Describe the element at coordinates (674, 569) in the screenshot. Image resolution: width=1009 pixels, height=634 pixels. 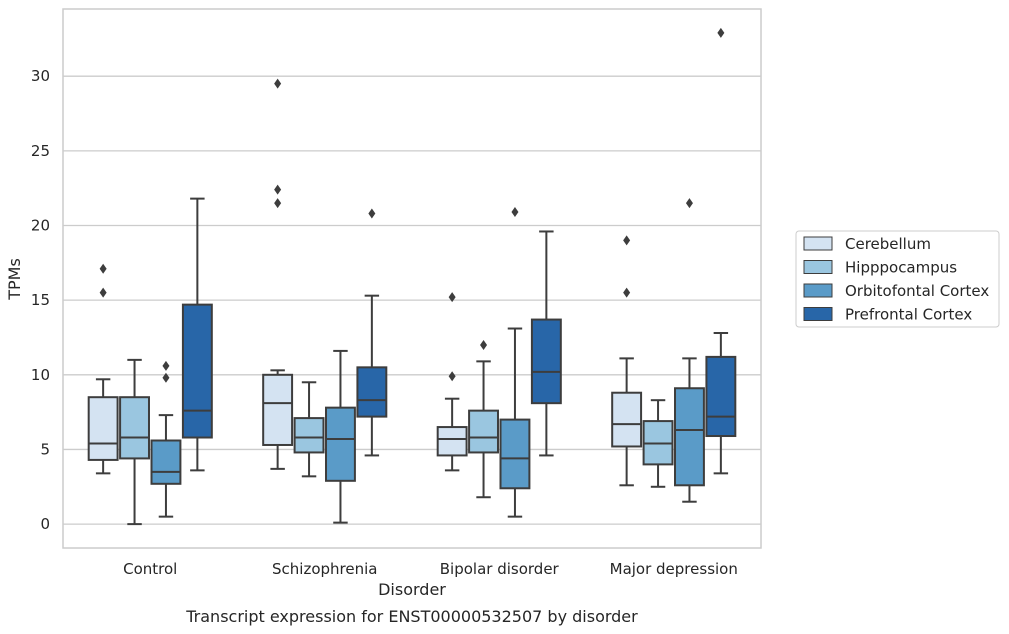
I see `x-tick-label: Major depression` at that location.